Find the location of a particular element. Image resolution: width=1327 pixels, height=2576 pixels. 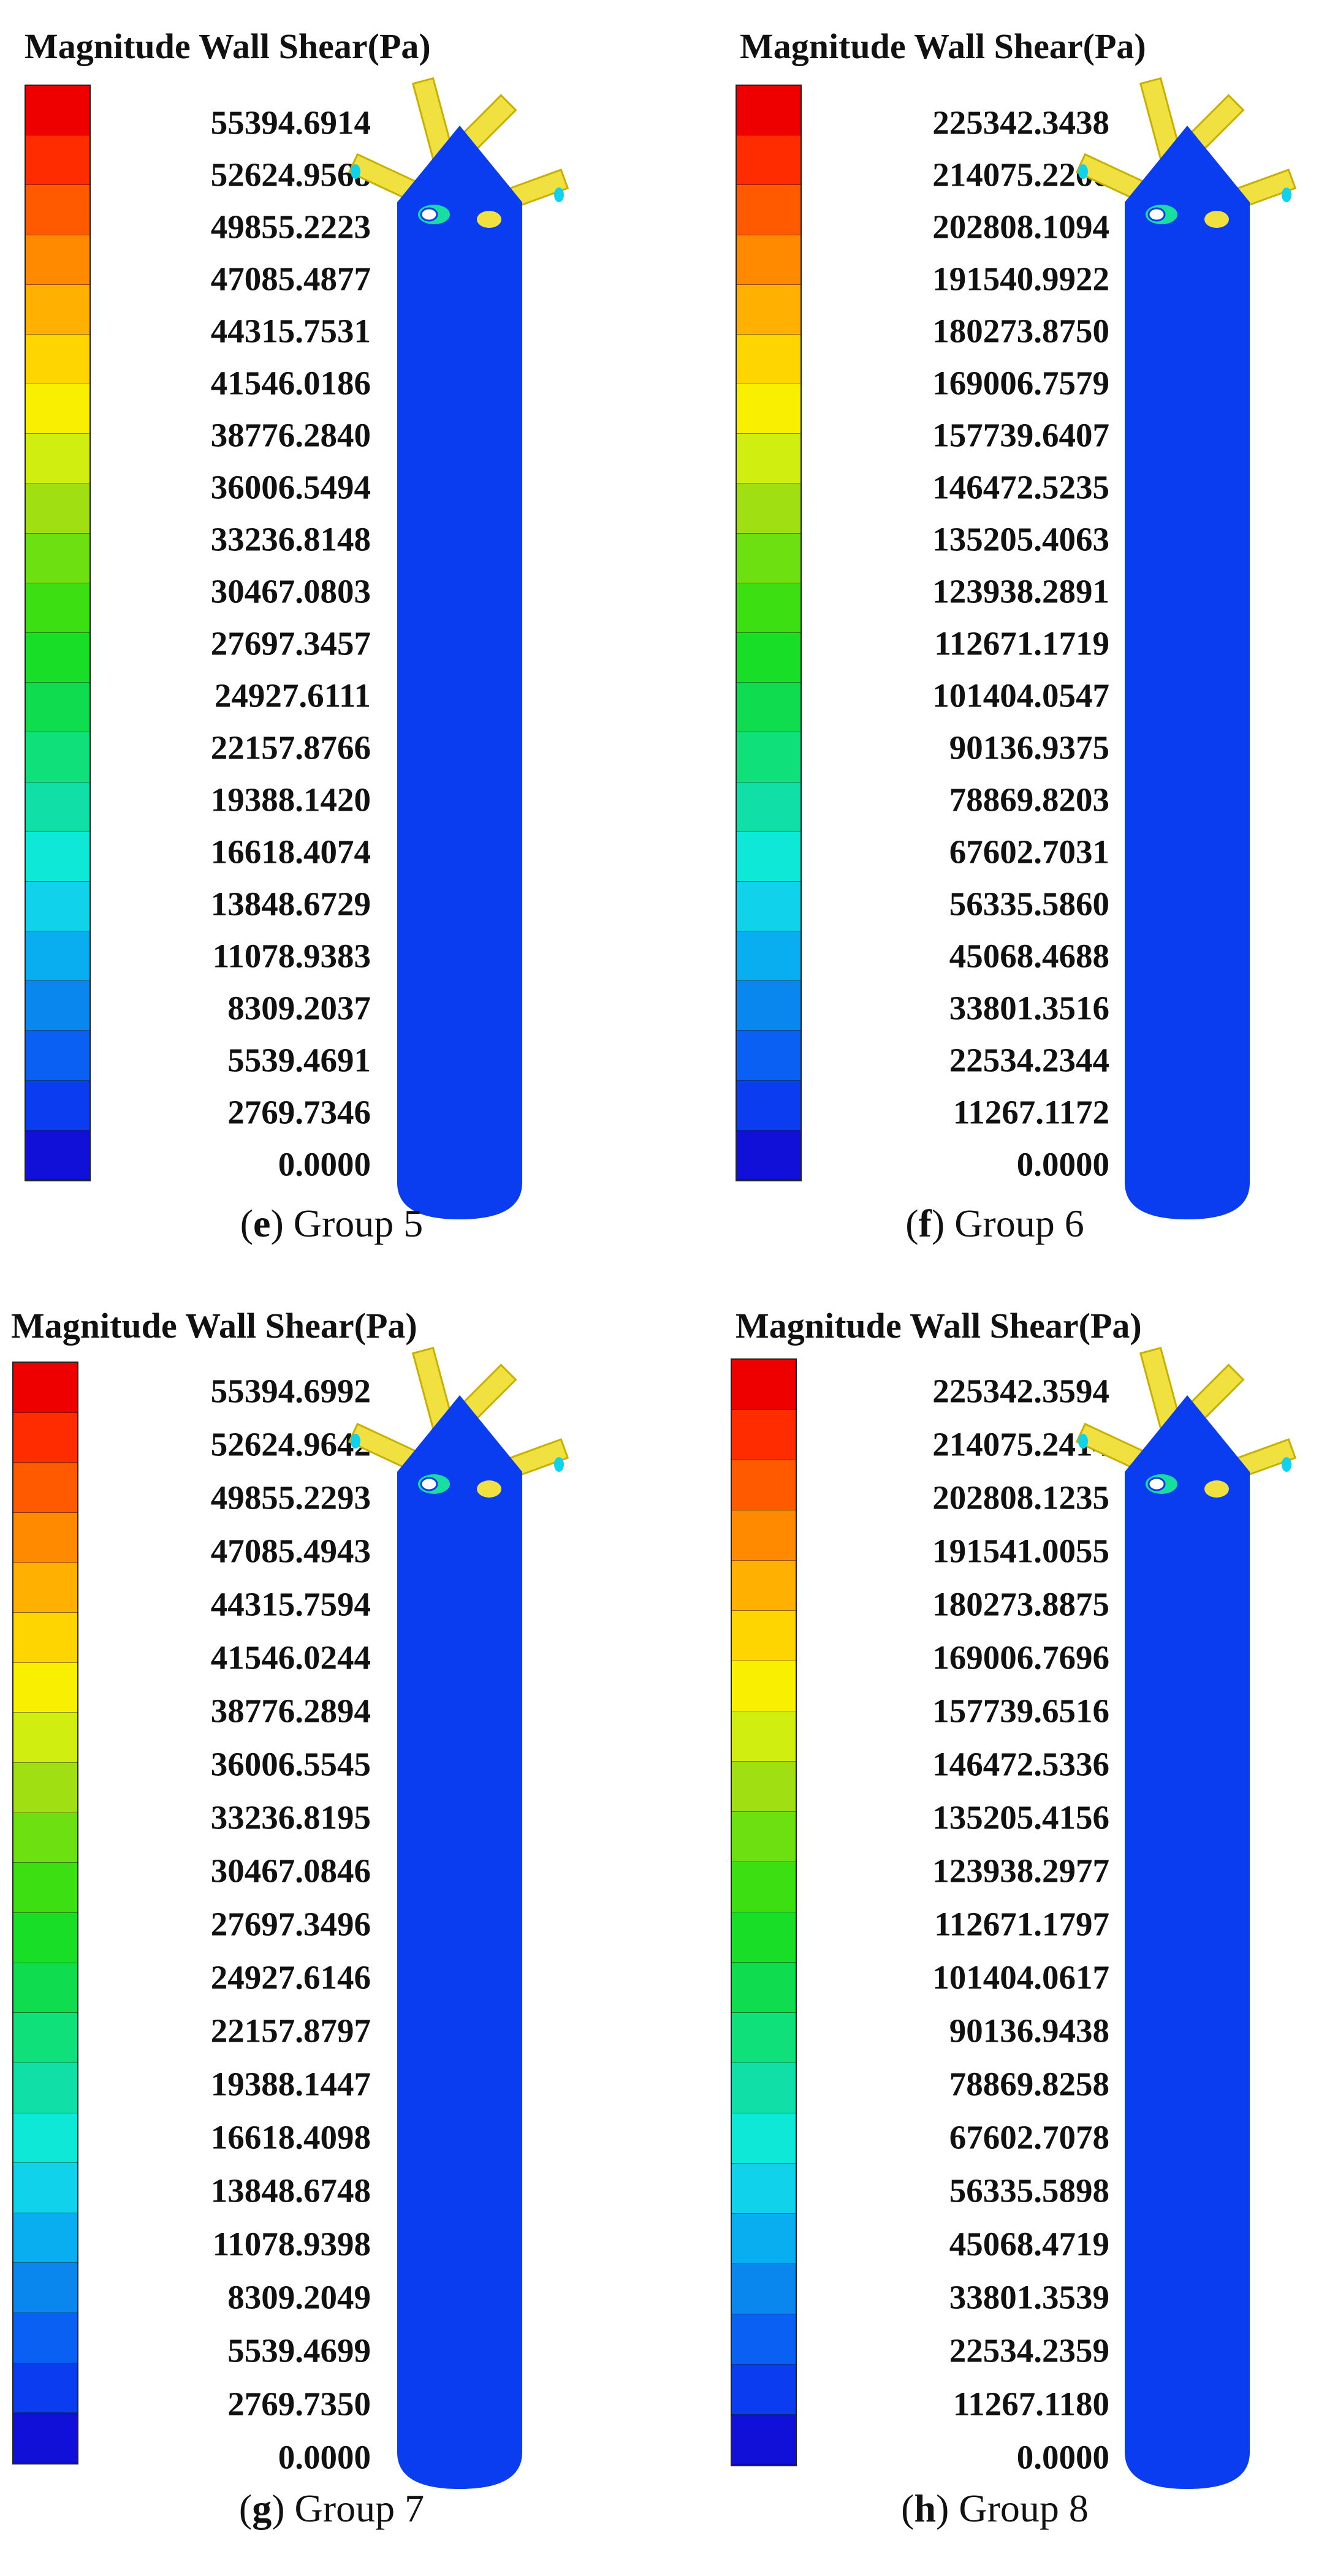

legend-tick-label: 101404.0617 is located at coordinates (1020, 1977).